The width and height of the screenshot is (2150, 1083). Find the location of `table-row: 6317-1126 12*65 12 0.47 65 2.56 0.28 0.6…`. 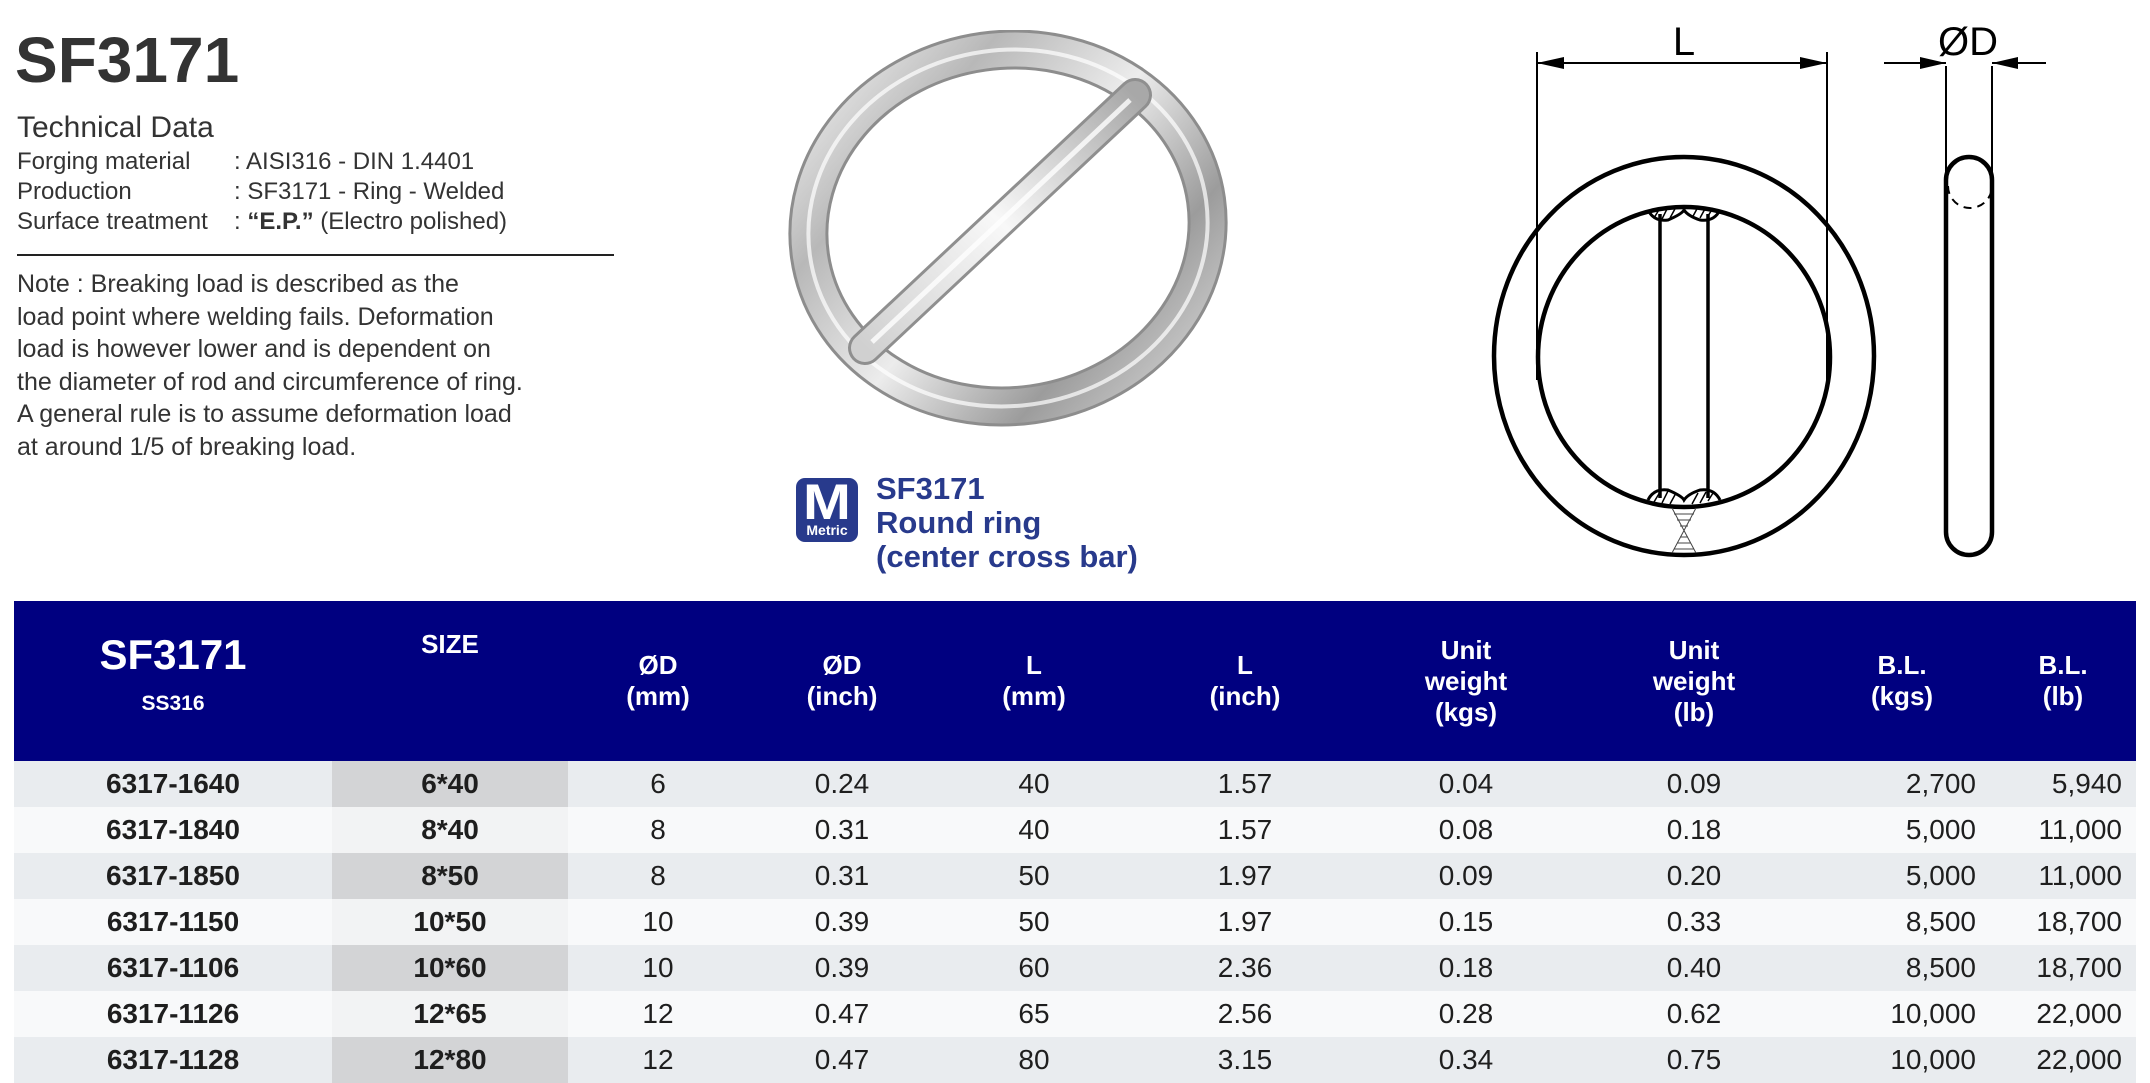

table-row: 6317-1126 12*65 12 0.47 65 2.56 0.28 0.6… is located at coordinates (1075, 1014).